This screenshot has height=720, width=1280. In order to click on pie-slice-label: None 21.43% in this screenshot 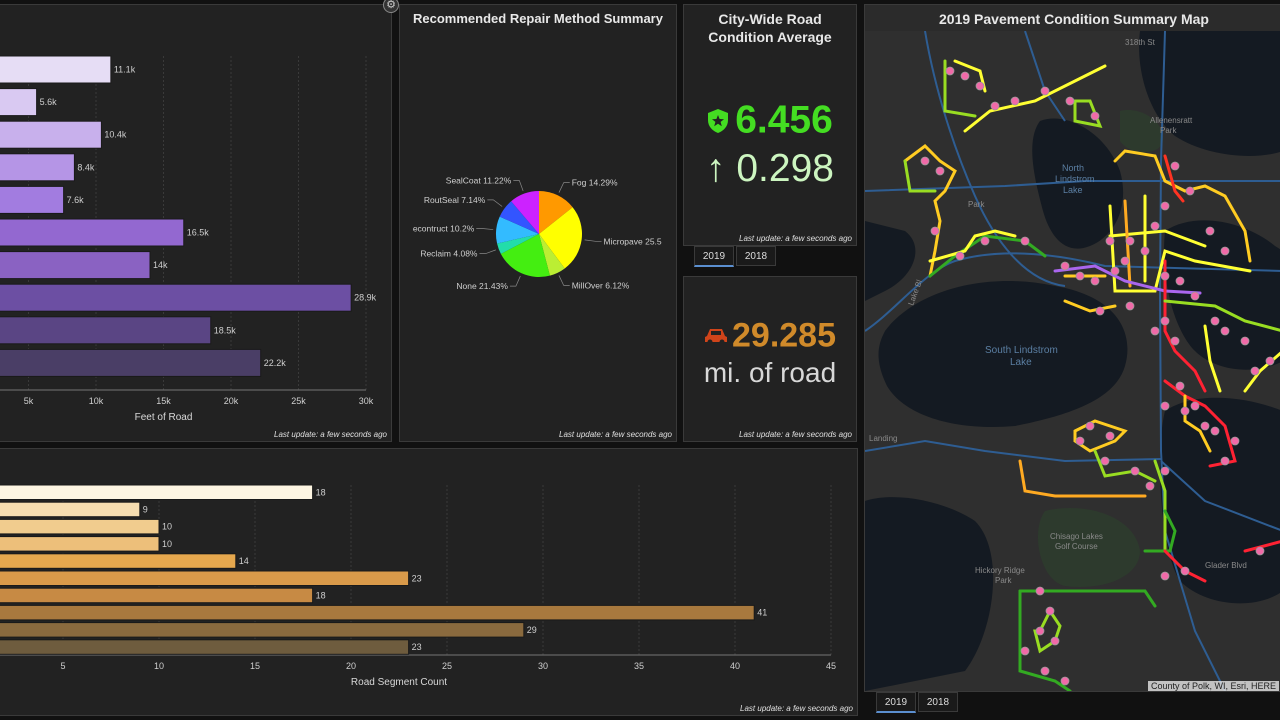, I will do `click(482, 286)`.